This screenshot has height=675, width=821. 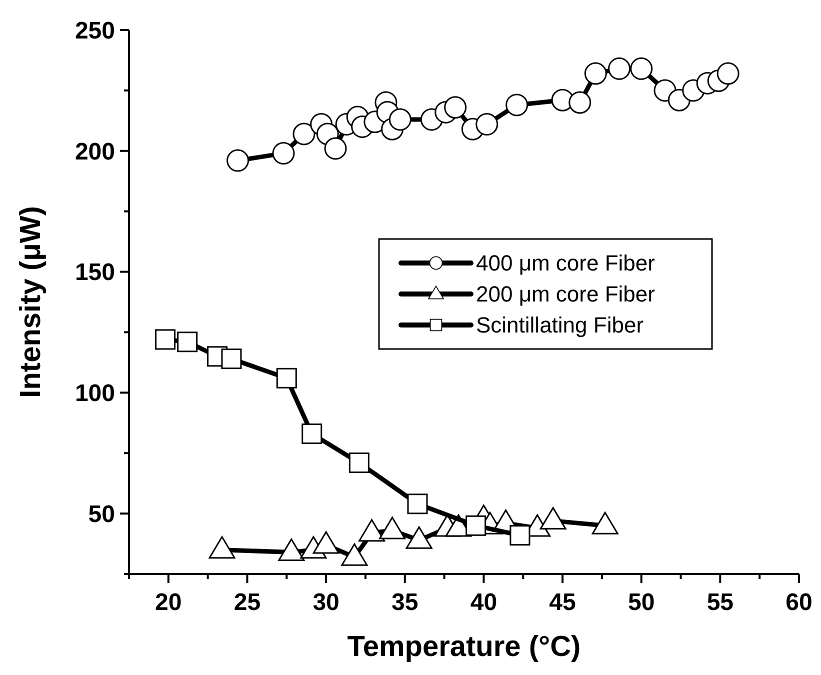 What do you see at coordinates (101, 514) in the screenshot?
I see `y-tick-label: 50` at bounding box center [101, 514].